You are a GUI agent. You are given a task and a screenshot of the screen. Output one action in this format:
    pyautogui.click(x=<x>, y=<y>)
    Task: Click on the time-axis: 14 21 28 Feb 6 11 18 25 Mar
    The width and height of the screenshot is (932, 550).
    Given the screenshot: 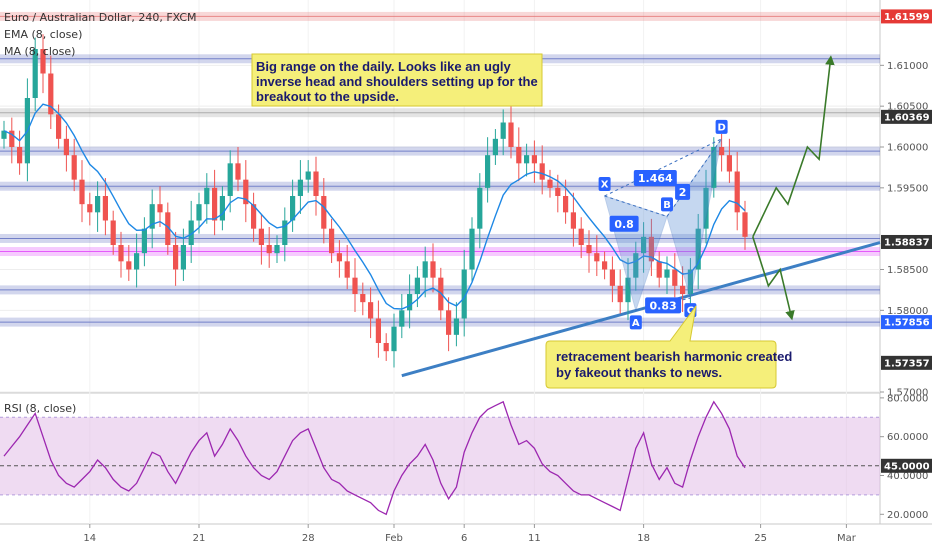 What is the action you would take?
    pyautogui.click(x=470, y=534)
    